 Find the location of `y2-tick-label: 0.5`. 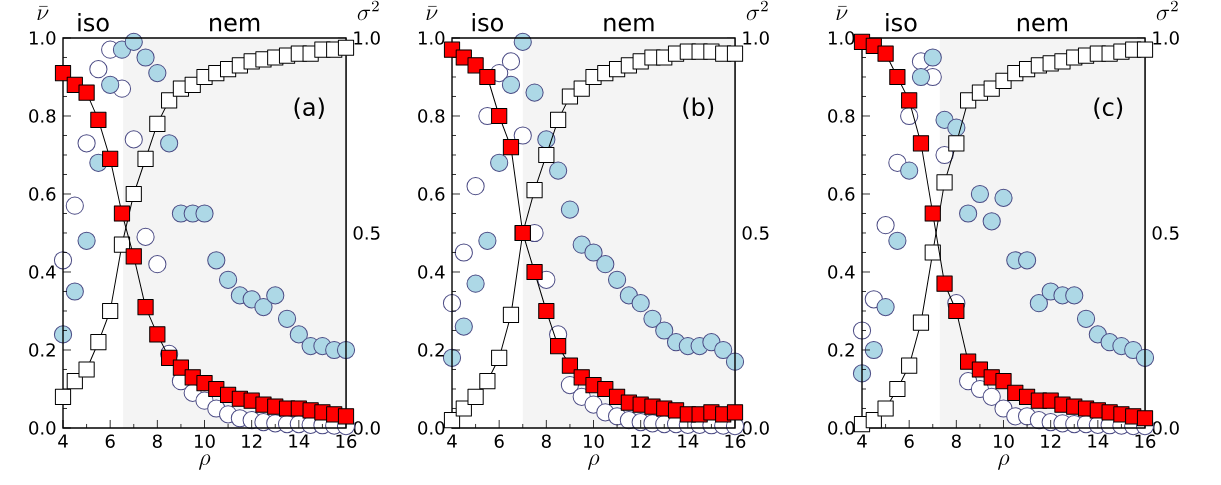

y2-tick-label: 0.5 is located at coordinates (366, 233).